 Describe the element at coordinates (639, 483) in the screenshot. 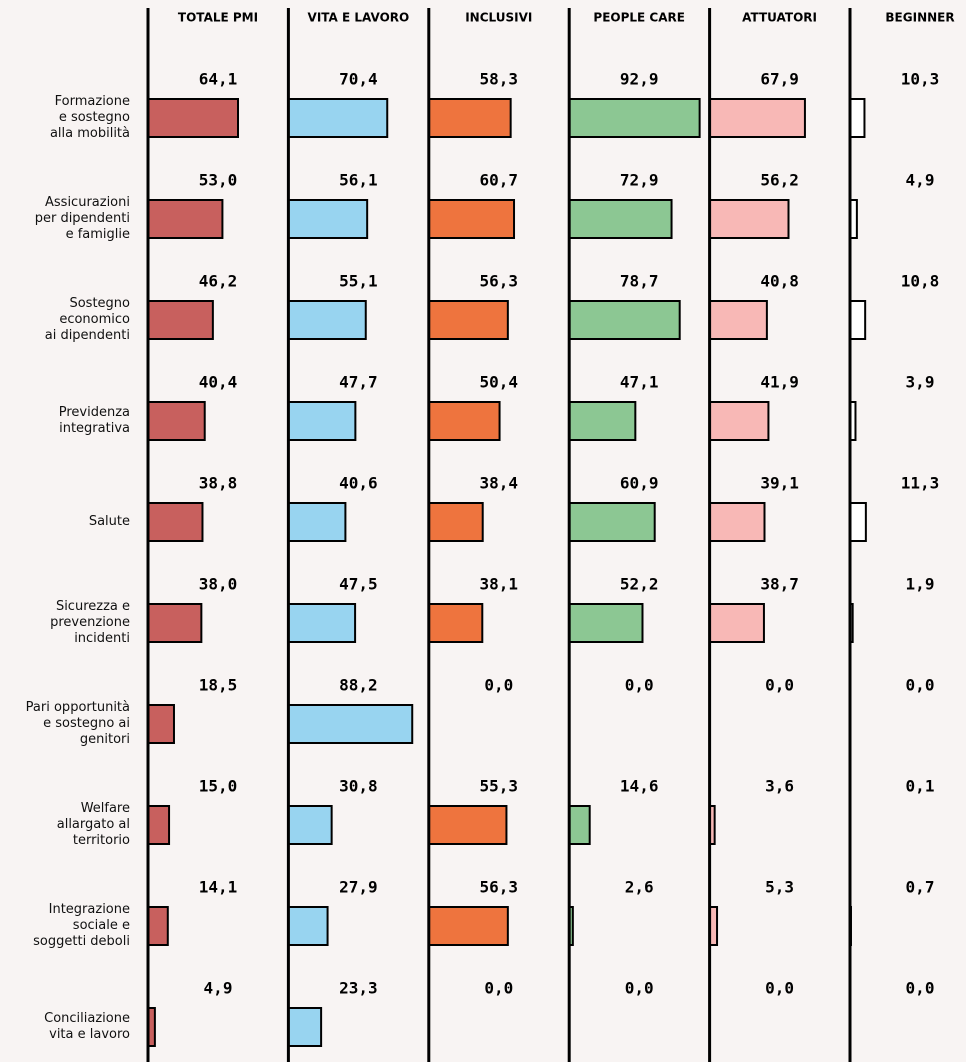

I see `value-label: 60,9` at that location.